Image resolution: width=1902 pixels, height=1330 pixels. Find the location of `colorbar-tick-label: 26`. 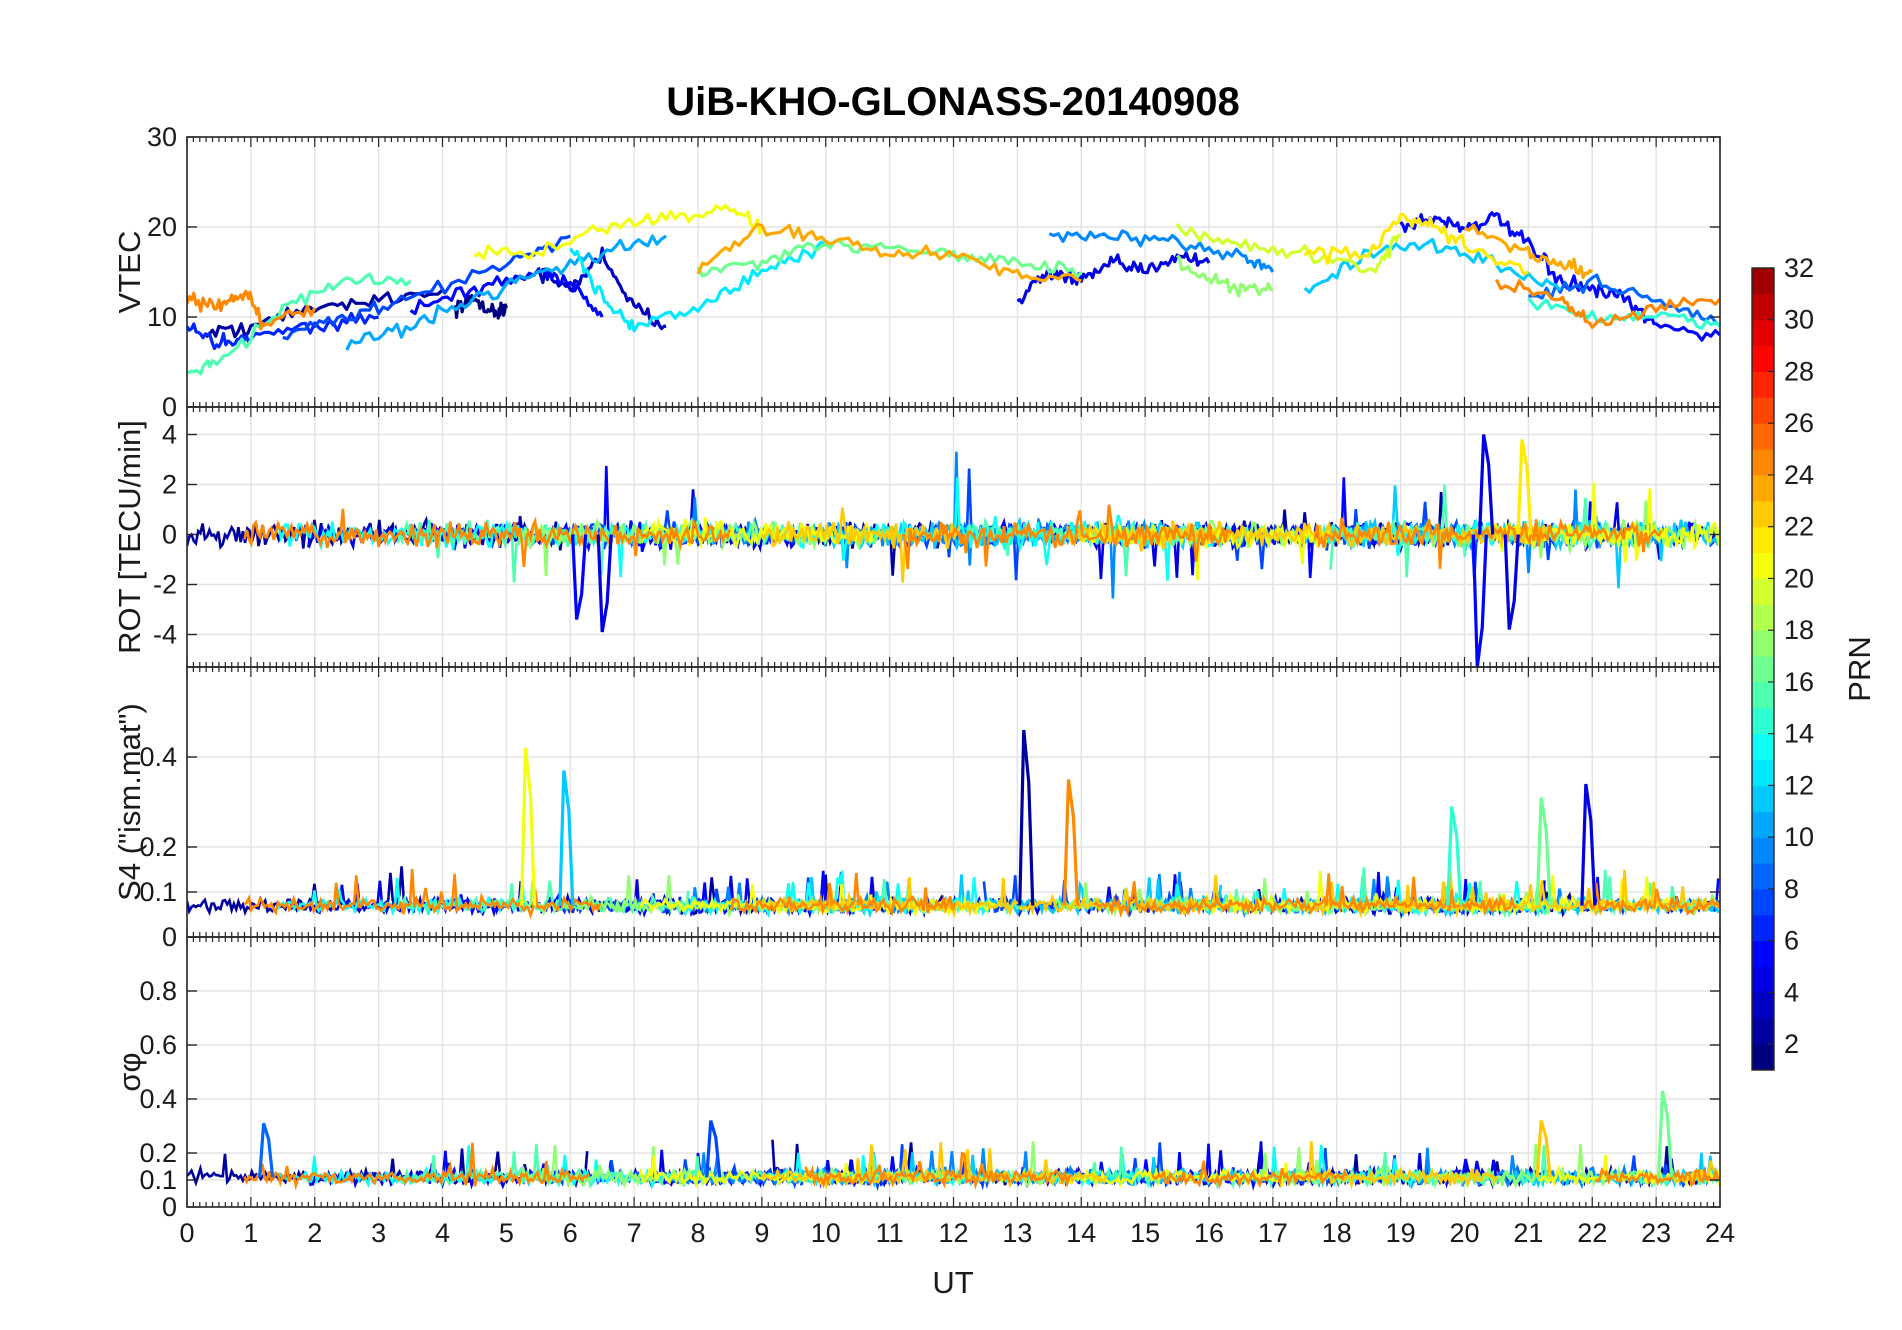

colorbar-tick-label: 26 is located at coordinates (1799, 423).